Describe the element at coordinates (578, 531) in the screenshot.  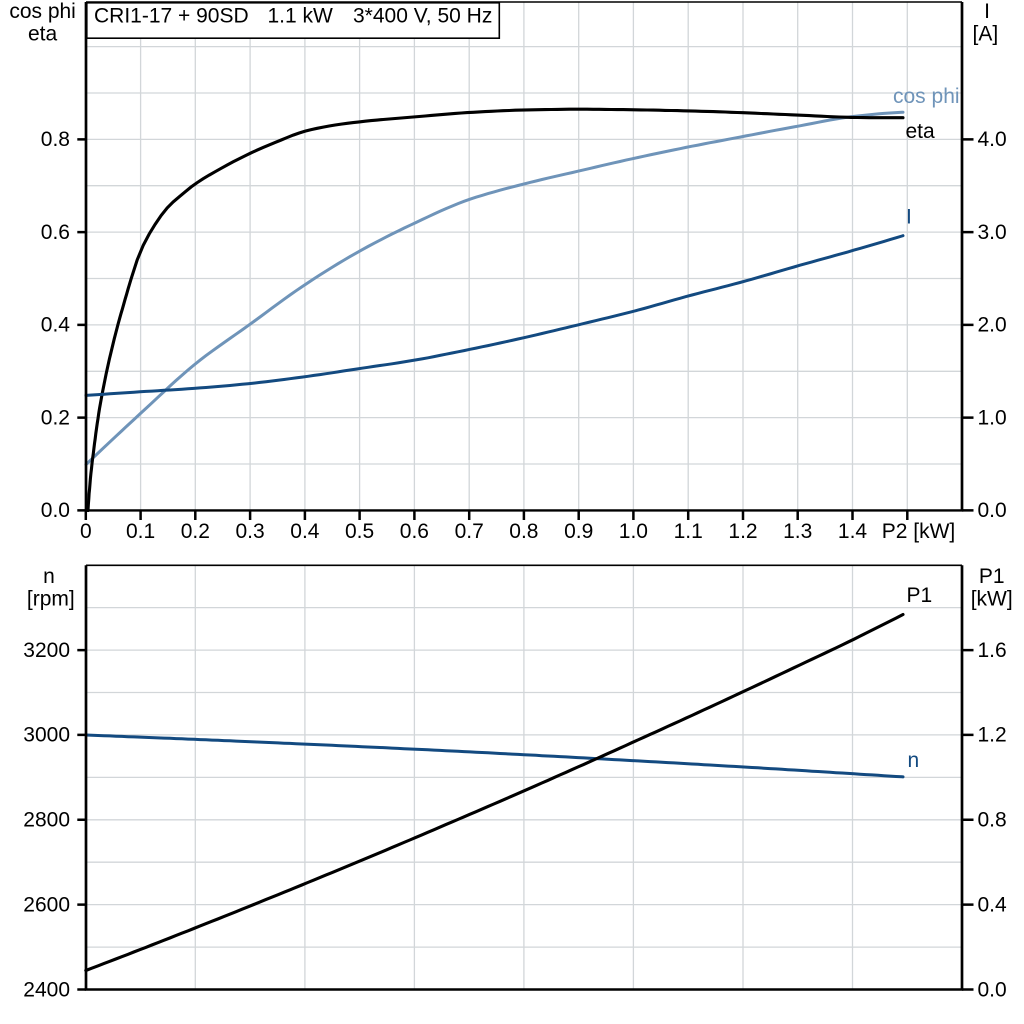
I see `svg-text: 0.9` at that location.